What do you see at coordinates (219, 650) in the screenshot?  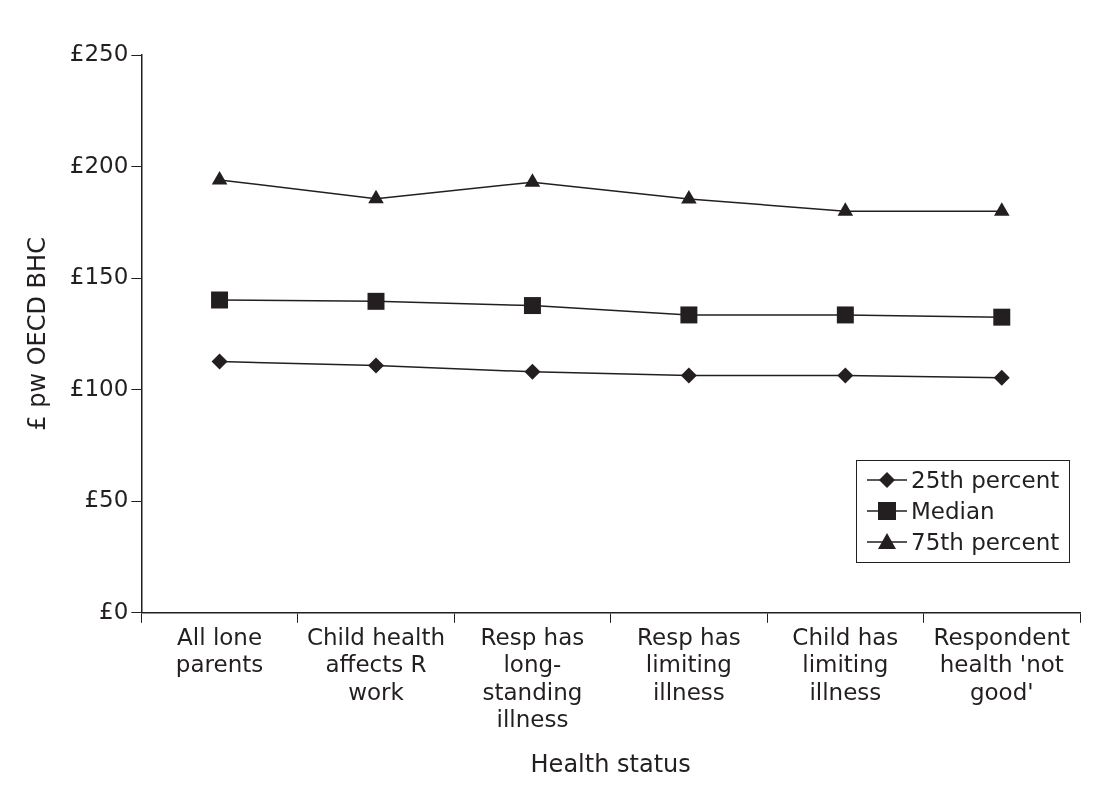 I see `x-tick-label: All lone parents` at bounding box center [219, 650].